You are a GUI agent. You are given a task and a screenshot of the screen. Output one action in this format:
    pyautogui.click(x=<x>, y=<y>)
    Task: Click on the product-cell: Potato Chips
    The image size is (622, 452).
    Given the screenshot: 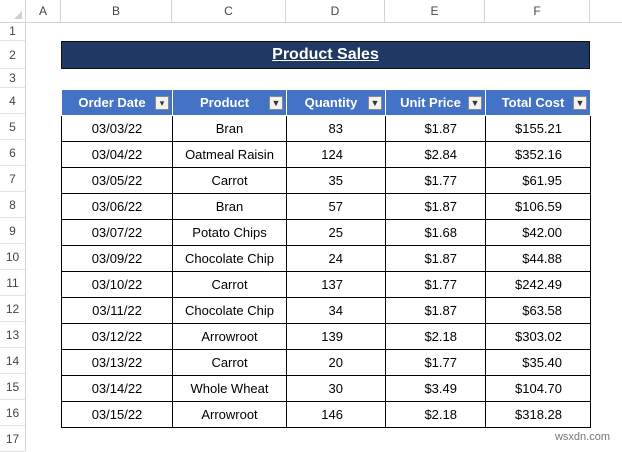 What is the action you would take?
    pyautogui.click(x=229, y=232)
    